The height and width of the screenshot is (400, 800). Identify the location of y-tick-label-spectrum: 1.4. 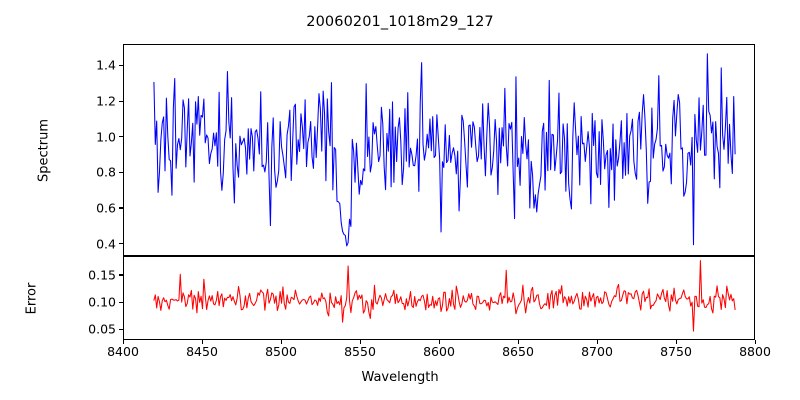
(106, 65).